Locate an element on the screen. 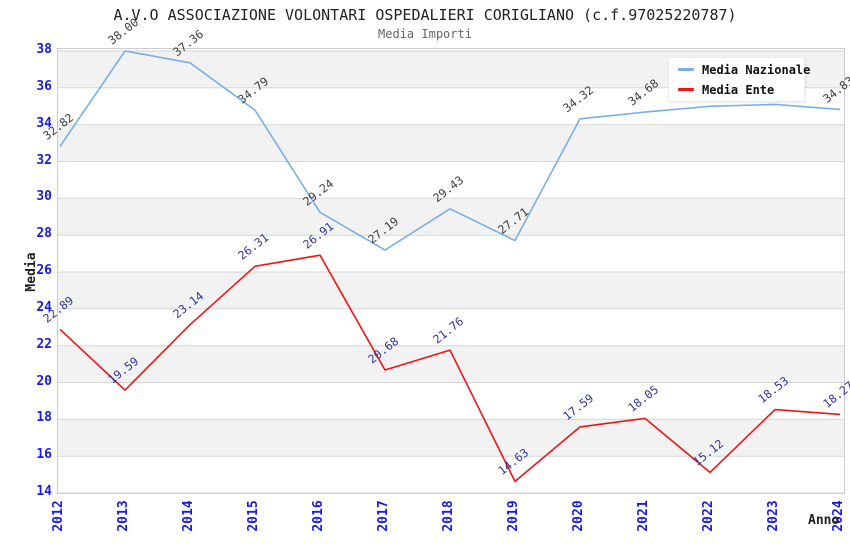 Image resolution: width=850 pixels, height=550 pixels. legend-item: Media Nazionale is located at coordinates (739, 70).